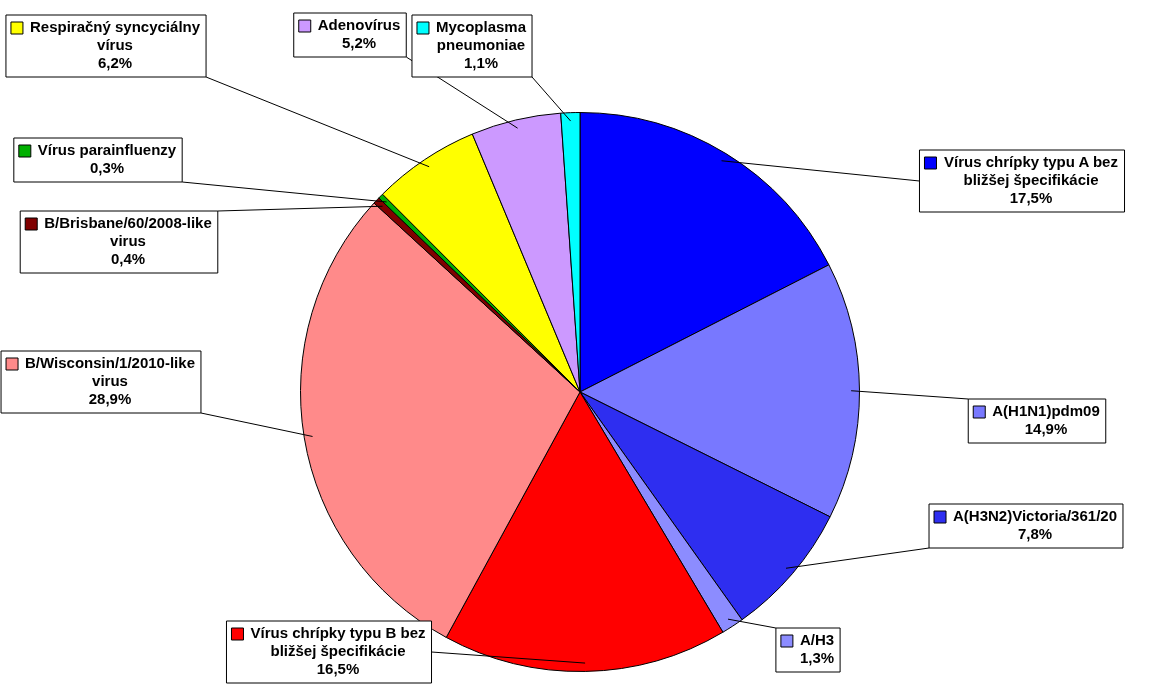 This screenshot has height=693, width=1152. What do you see at coordinates (1046, 429) in the screenshot?
I see `data-label: 14,9%` at bounding box center [1046, 429].